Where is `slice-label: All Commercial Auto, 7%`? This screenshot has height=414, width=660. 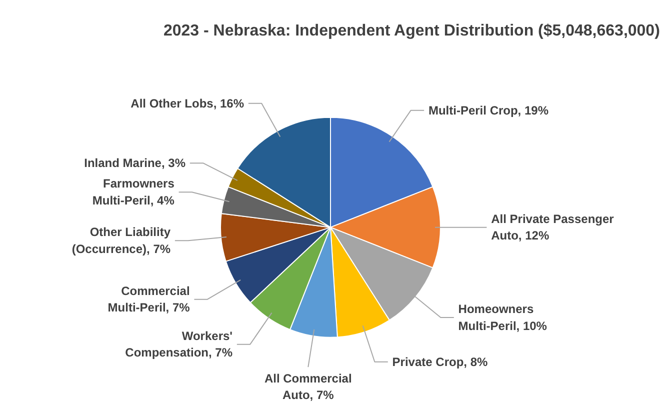
slice-label: All Commercial Auto, 7% is located at coordinates (308, 386).